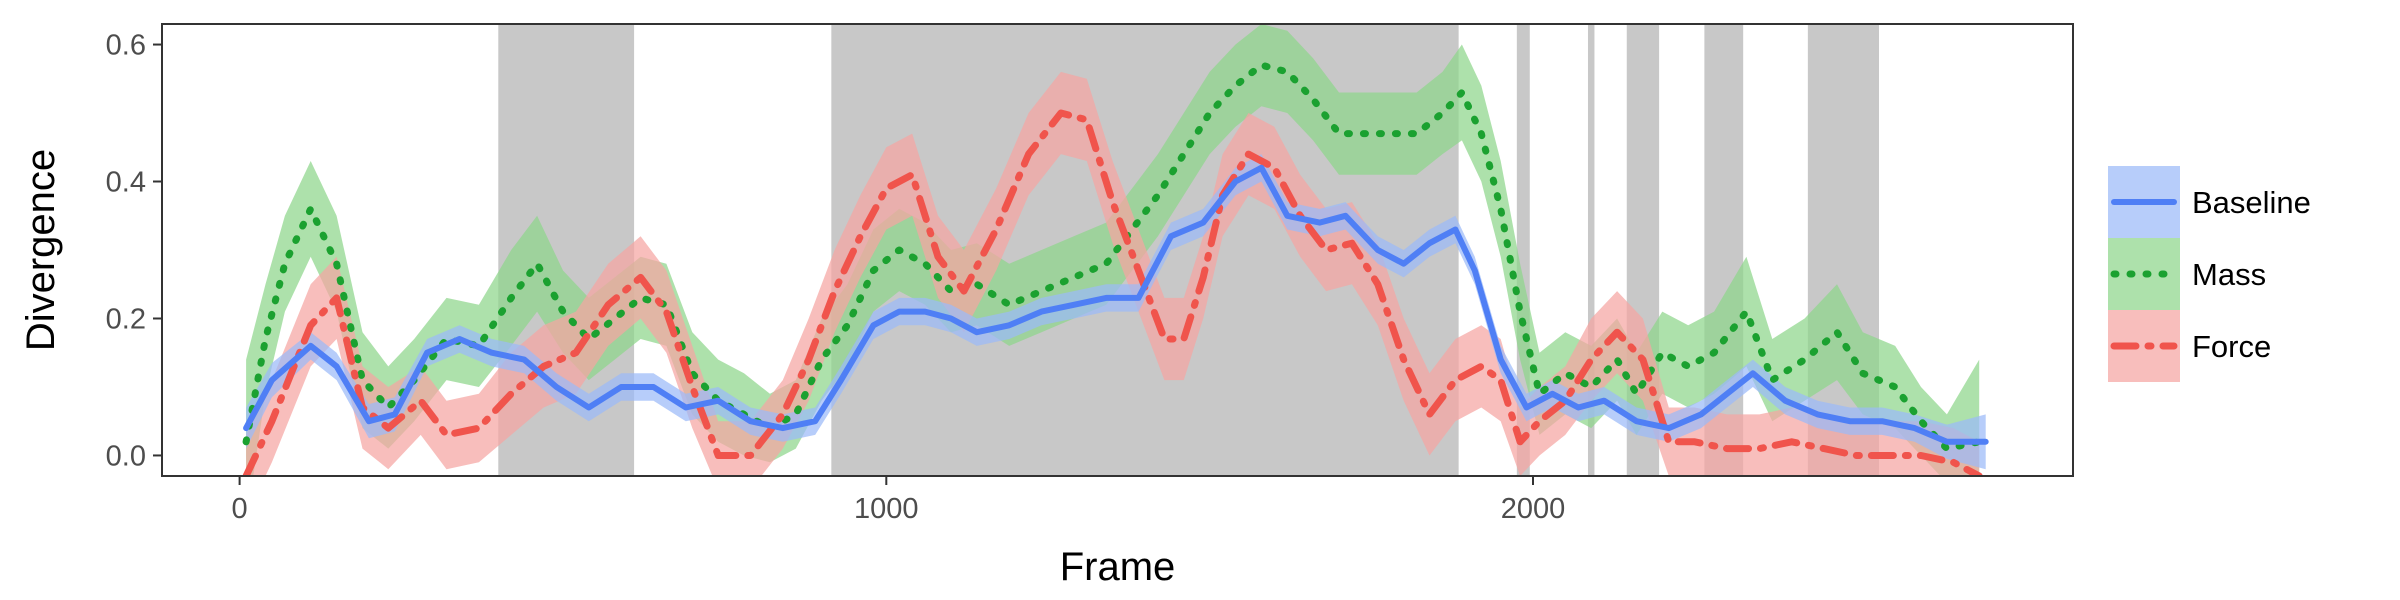  Describe the element at coordinates (41, 250) in the screenshot. I see `y-axis-title: Divergence` at that location.